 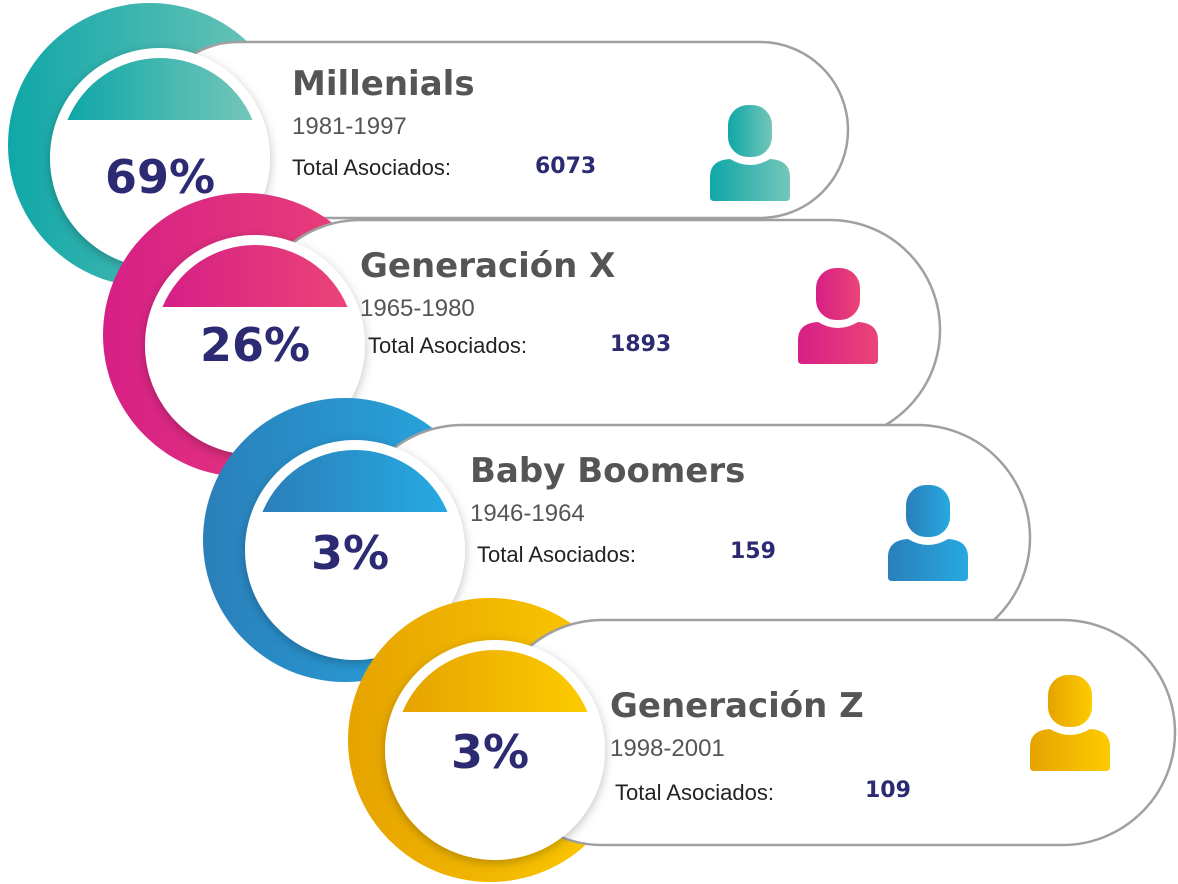 What do you see at coordinates (255, 345) in the screenshot?
I see `percent: 26%` at bounding box center [255, 345].